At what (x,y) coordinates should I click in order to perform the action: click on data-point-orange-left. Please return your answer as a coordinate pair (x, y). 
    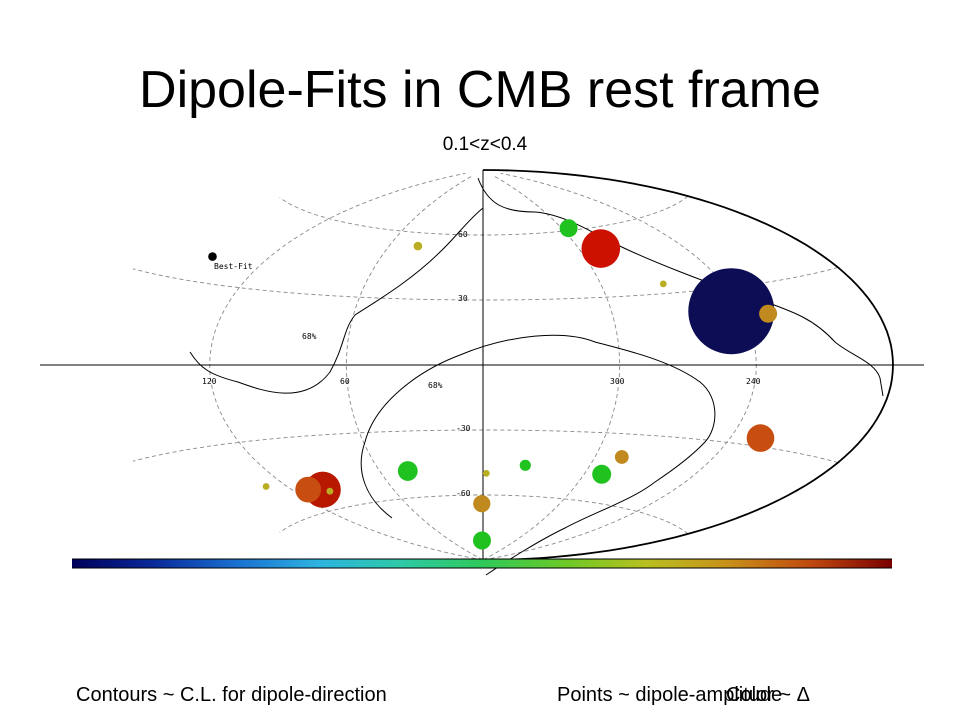
    Looking at the image, I should click on (308, 489).